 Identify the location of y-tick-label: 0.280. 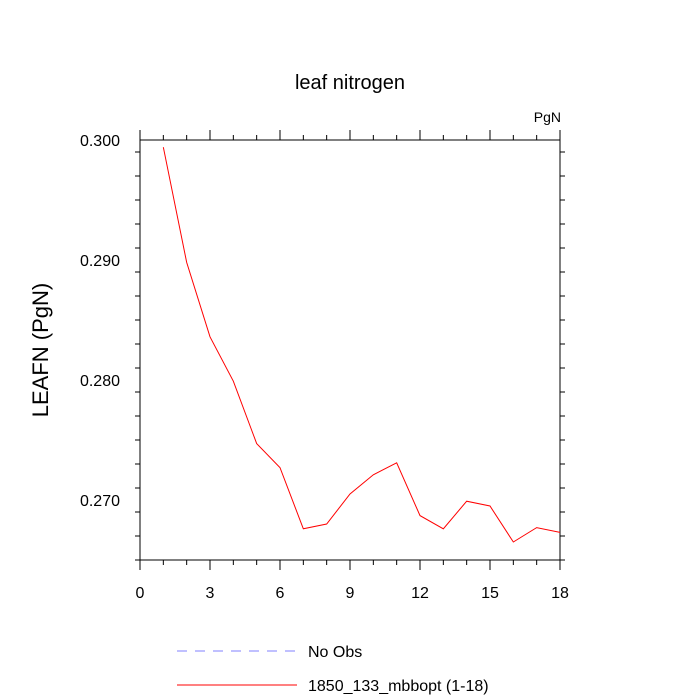
(100, 381).